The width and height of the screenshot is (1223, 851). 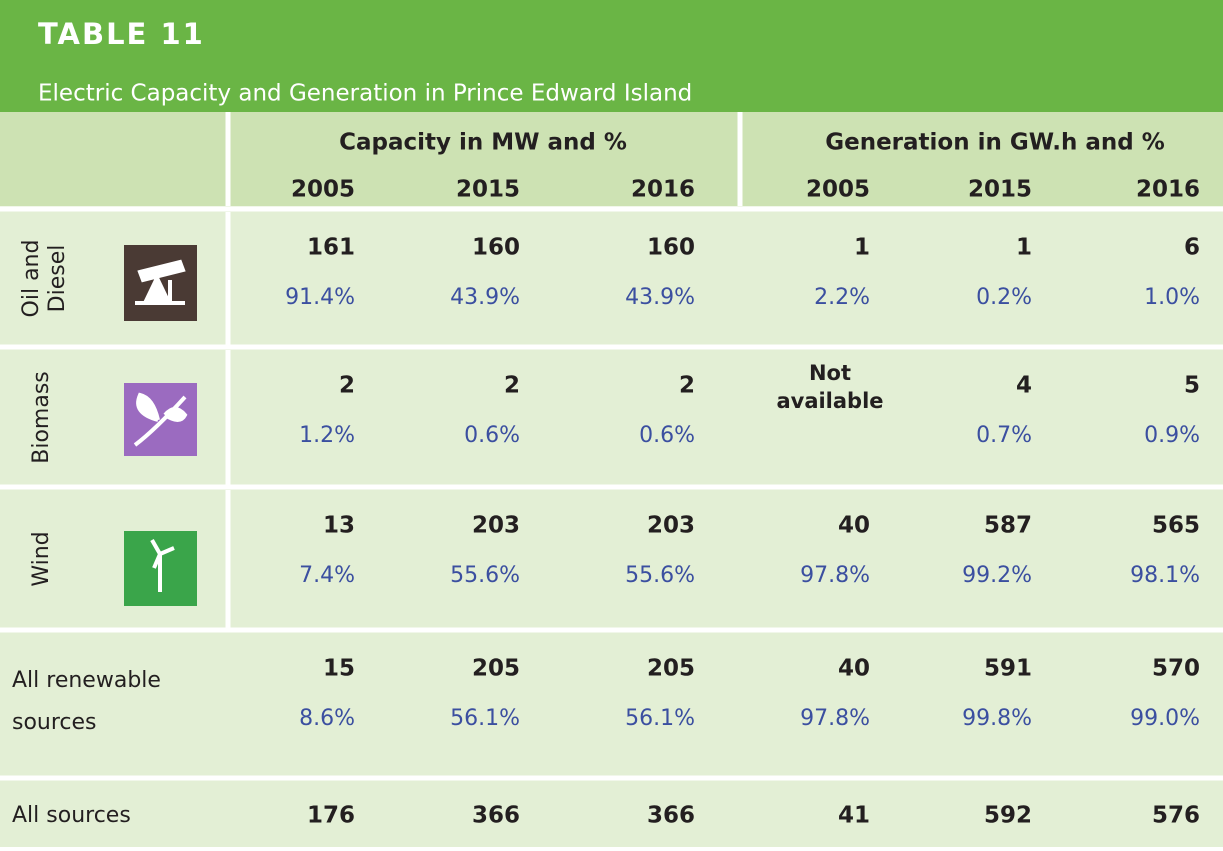 What do you see at coordinates (121, 34) in the screenshot?
I see `table-title: TABLE 11` at bounding box center [121, 34].